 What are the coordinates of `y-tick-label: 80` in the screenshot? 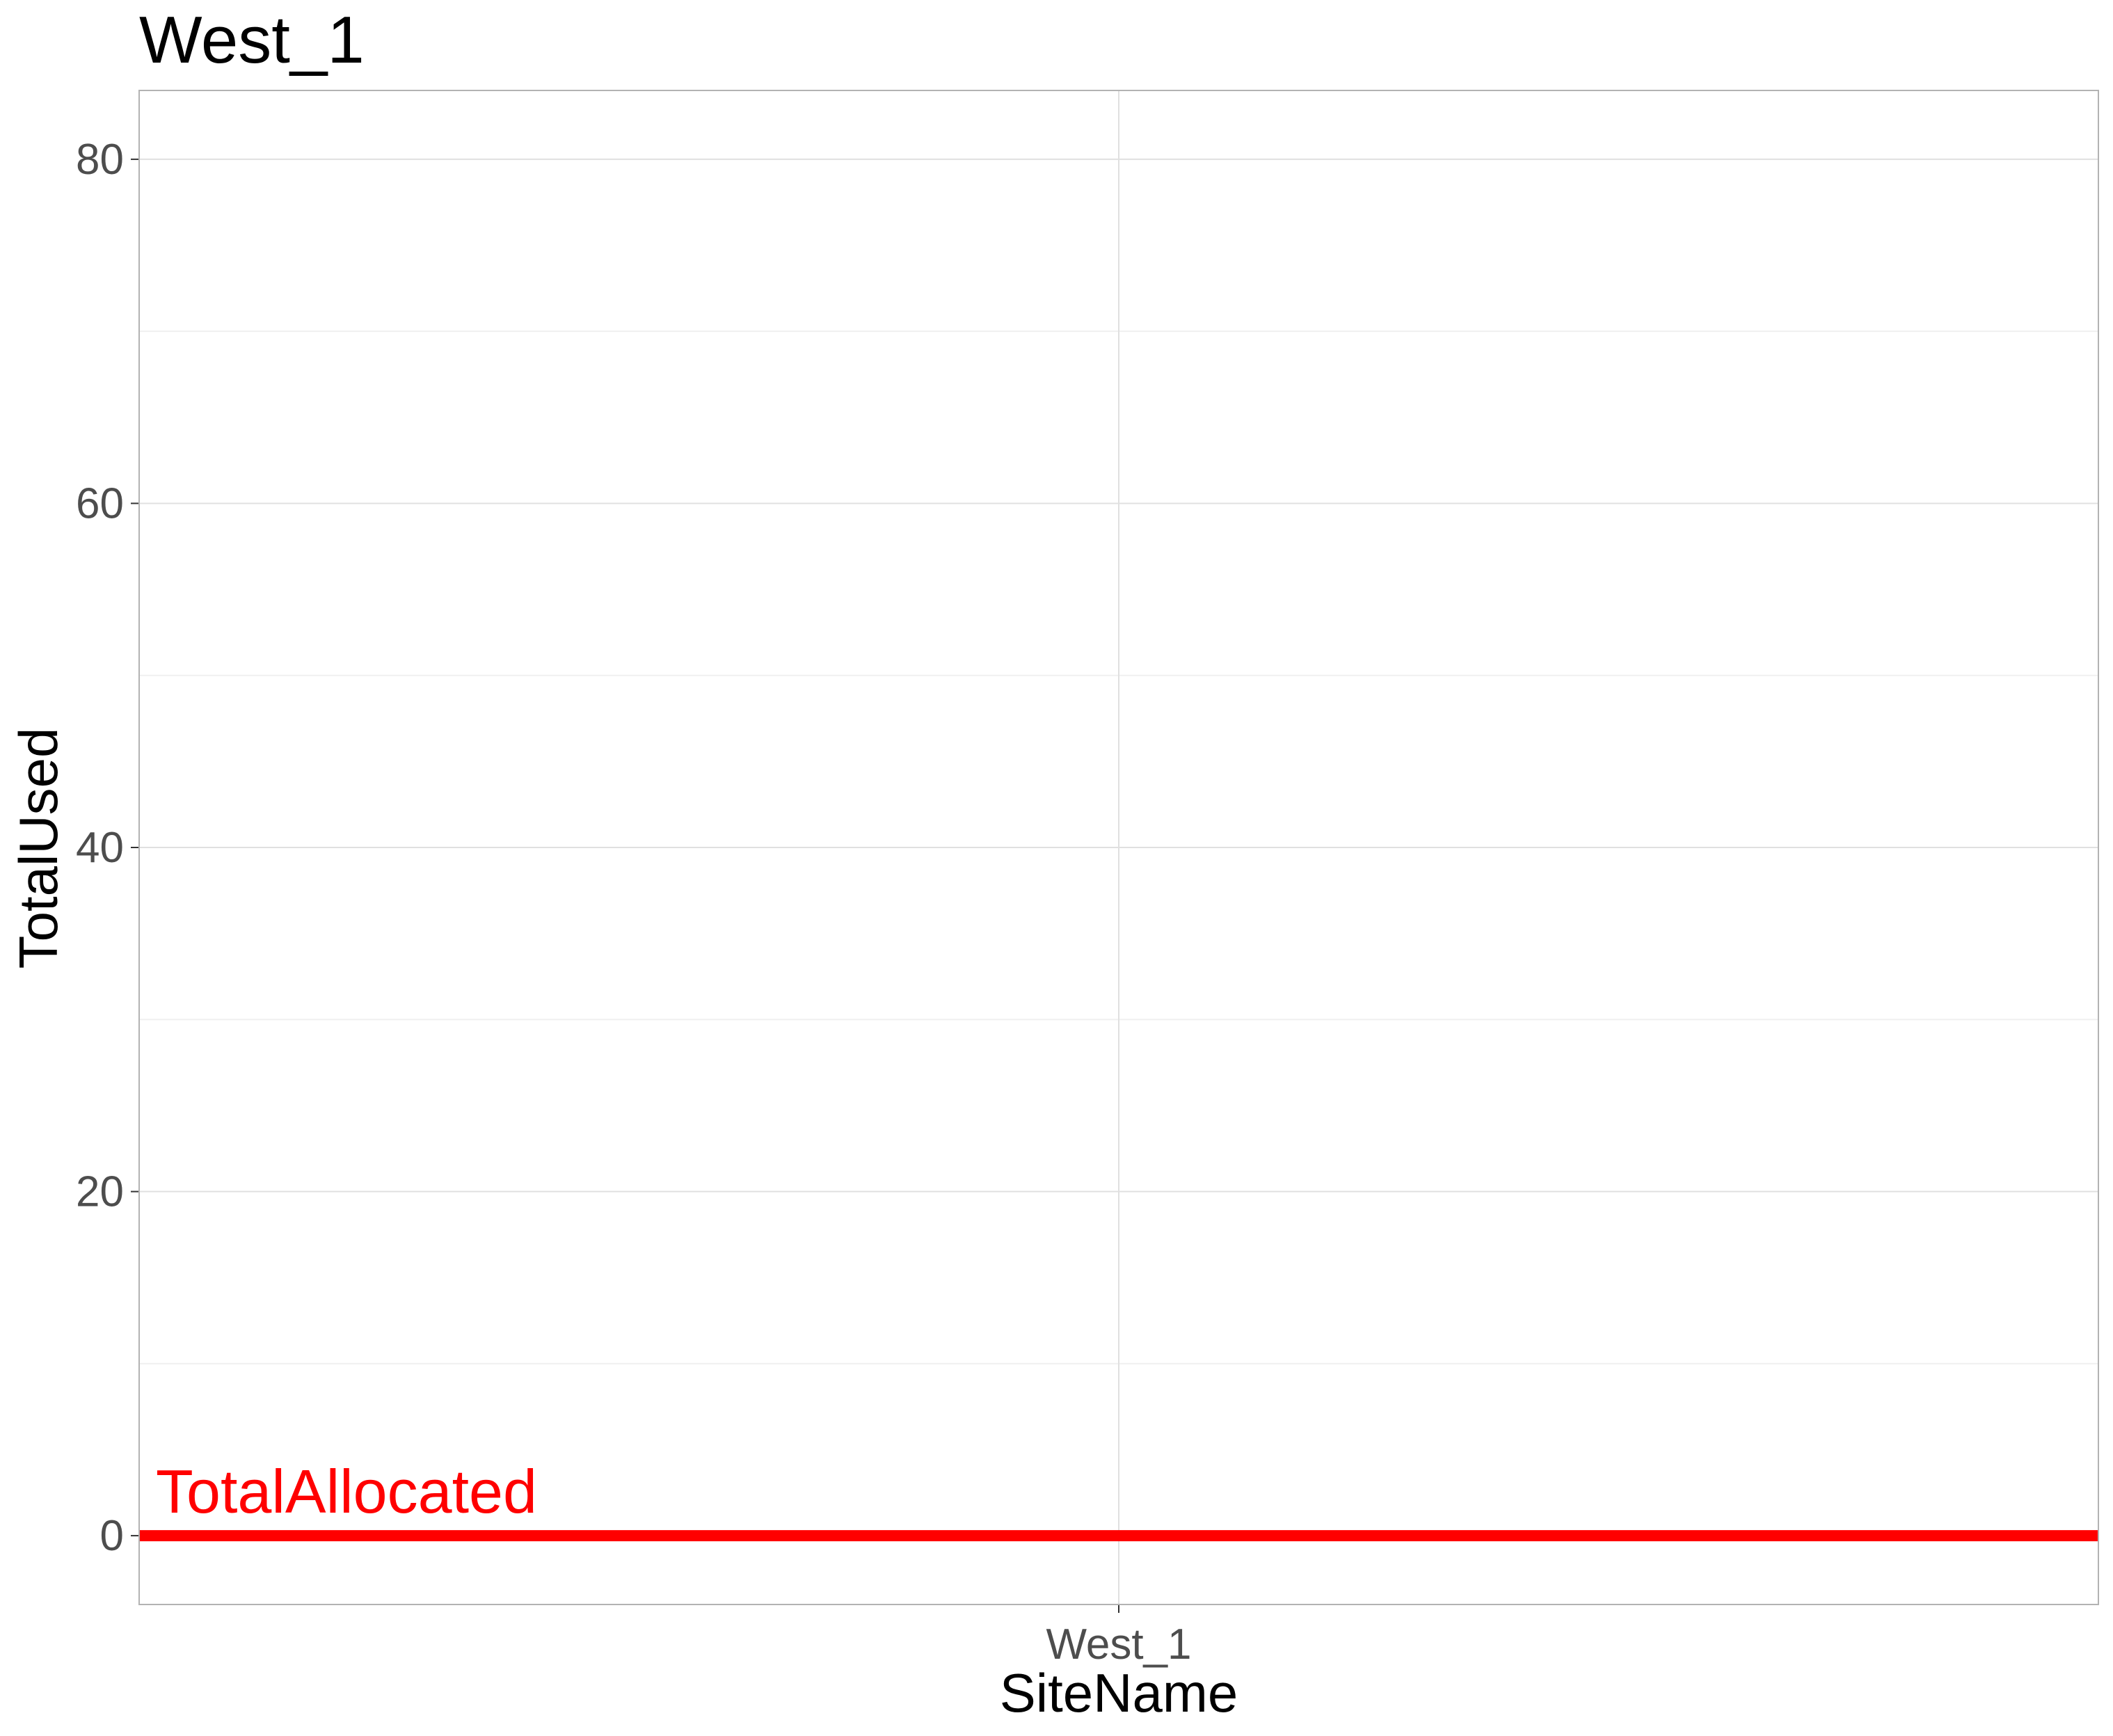 It's located at (100, 160).